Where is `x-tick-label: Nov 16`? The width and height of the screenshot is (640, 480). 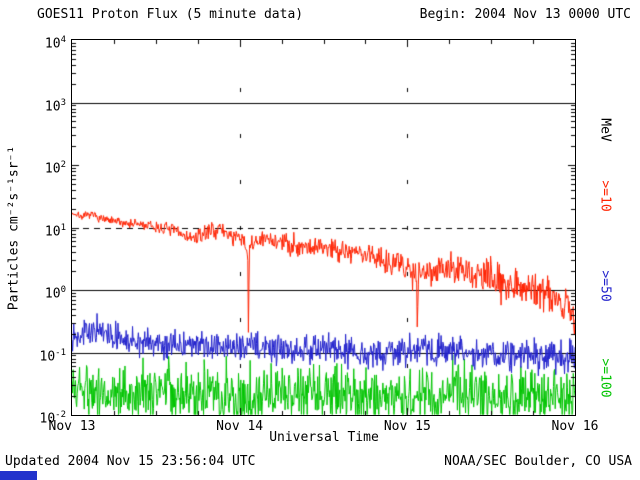 x-tick-label: Nov 16 is located at coordinates (575, 426).